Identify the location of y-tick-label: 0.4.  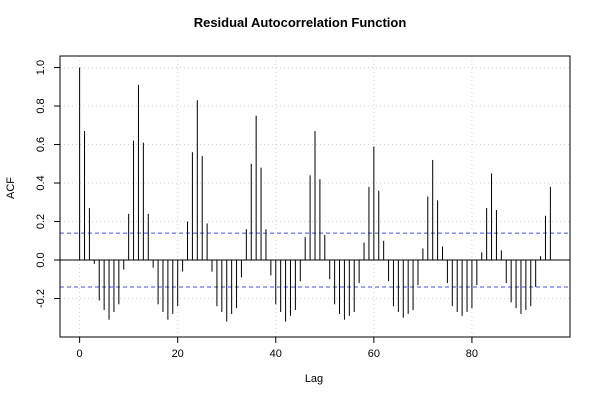
(41, 182).